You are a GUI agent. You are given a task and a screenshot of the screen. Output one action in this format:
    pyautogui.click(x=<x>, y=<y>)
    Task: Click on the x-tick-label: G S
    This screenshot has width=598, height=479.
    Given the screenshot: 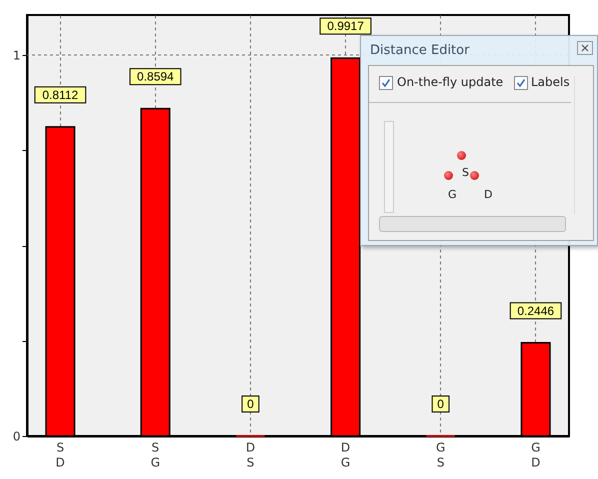 What is the action you would take?
    pyautogui.click(x=441, y=455)
    